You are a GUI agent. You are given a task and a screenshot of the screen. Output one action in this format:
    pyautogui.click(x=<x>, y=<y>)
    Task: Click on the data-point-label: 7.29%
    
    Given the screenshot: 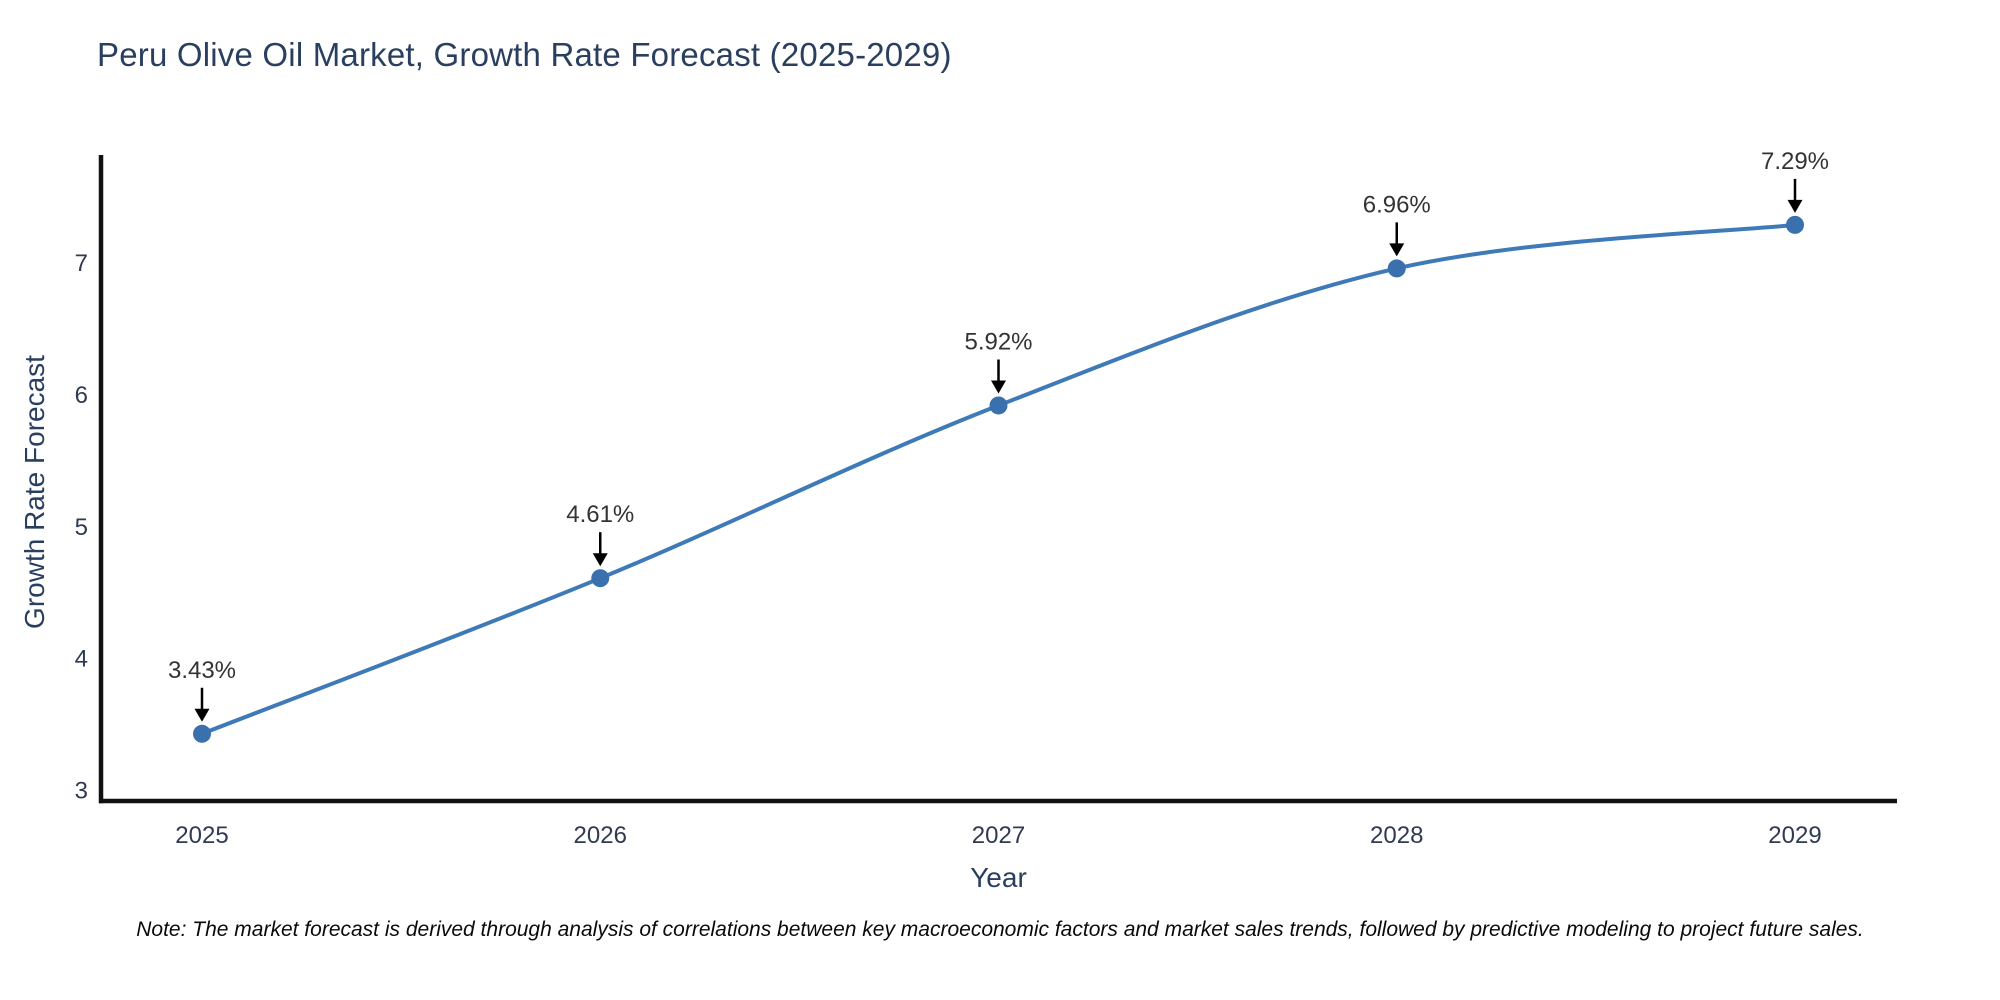 What is the action you would take?
    pyautogui.click(x=1795, y=161)
    